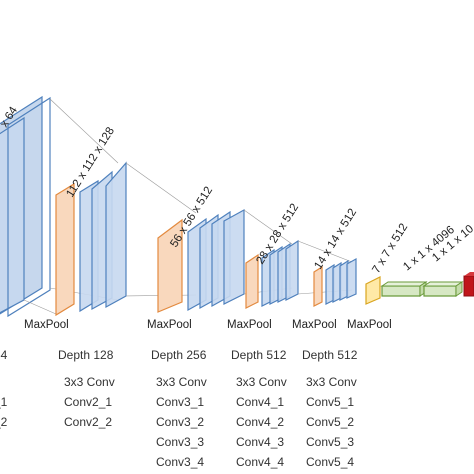  What do you see at coordinates (12, 215) in the screenshot?
I see `conv1-slab-front` at bounding box center [12, 215].